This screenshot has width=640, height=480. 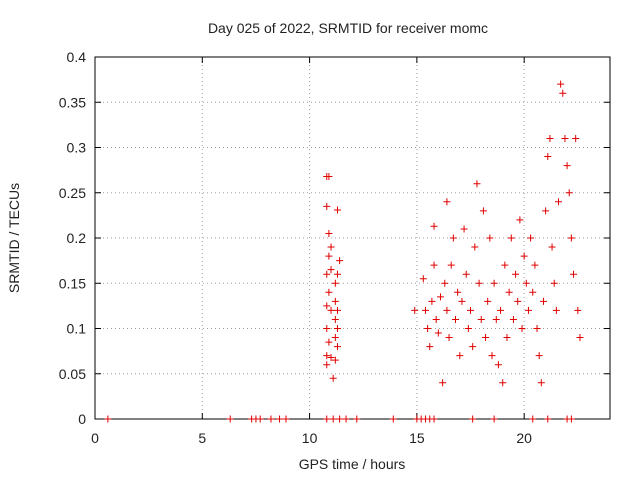 What do you see at coordinates (77, 238) in the screenshot?
I see `y-tick-label: 0.2` at bounding box center [77, 238].